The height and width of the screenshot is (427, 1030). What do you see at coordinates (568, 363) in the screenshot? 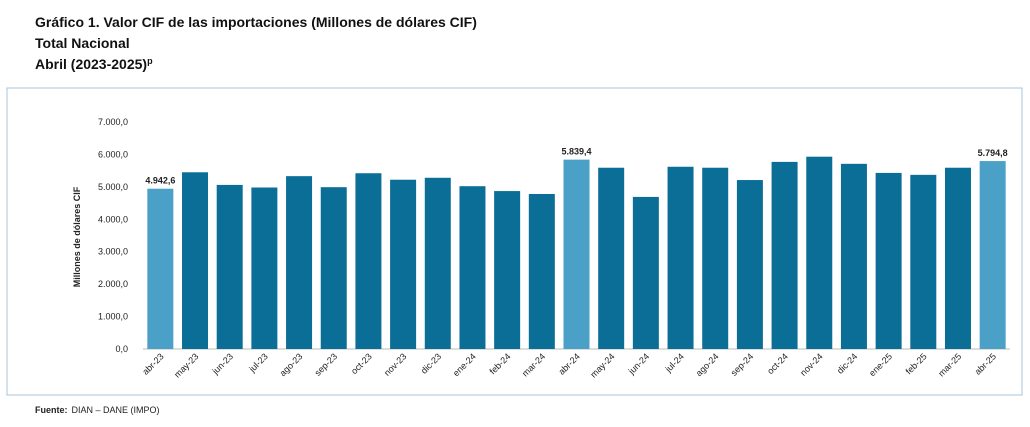
I see `x-tick-label: abr-24` at bounding box center [568, 363].